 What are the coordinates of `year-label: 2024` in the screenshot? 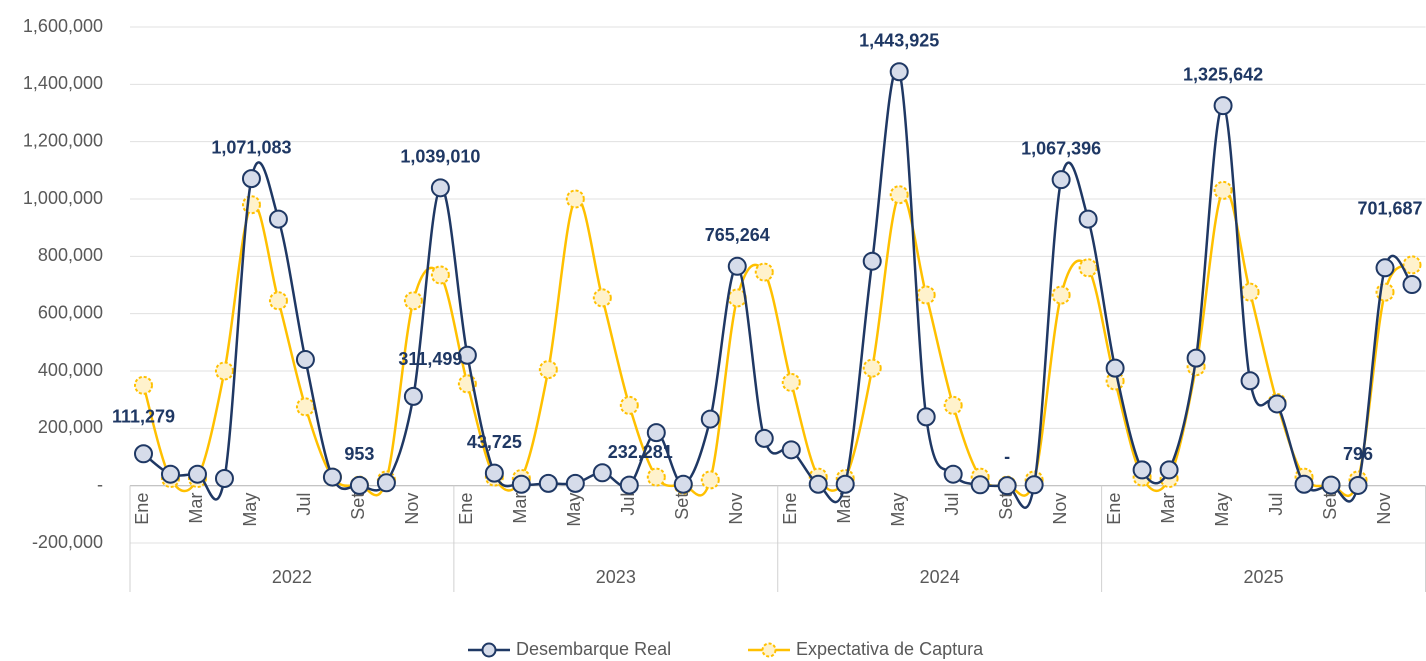 It's located at (940, 577).